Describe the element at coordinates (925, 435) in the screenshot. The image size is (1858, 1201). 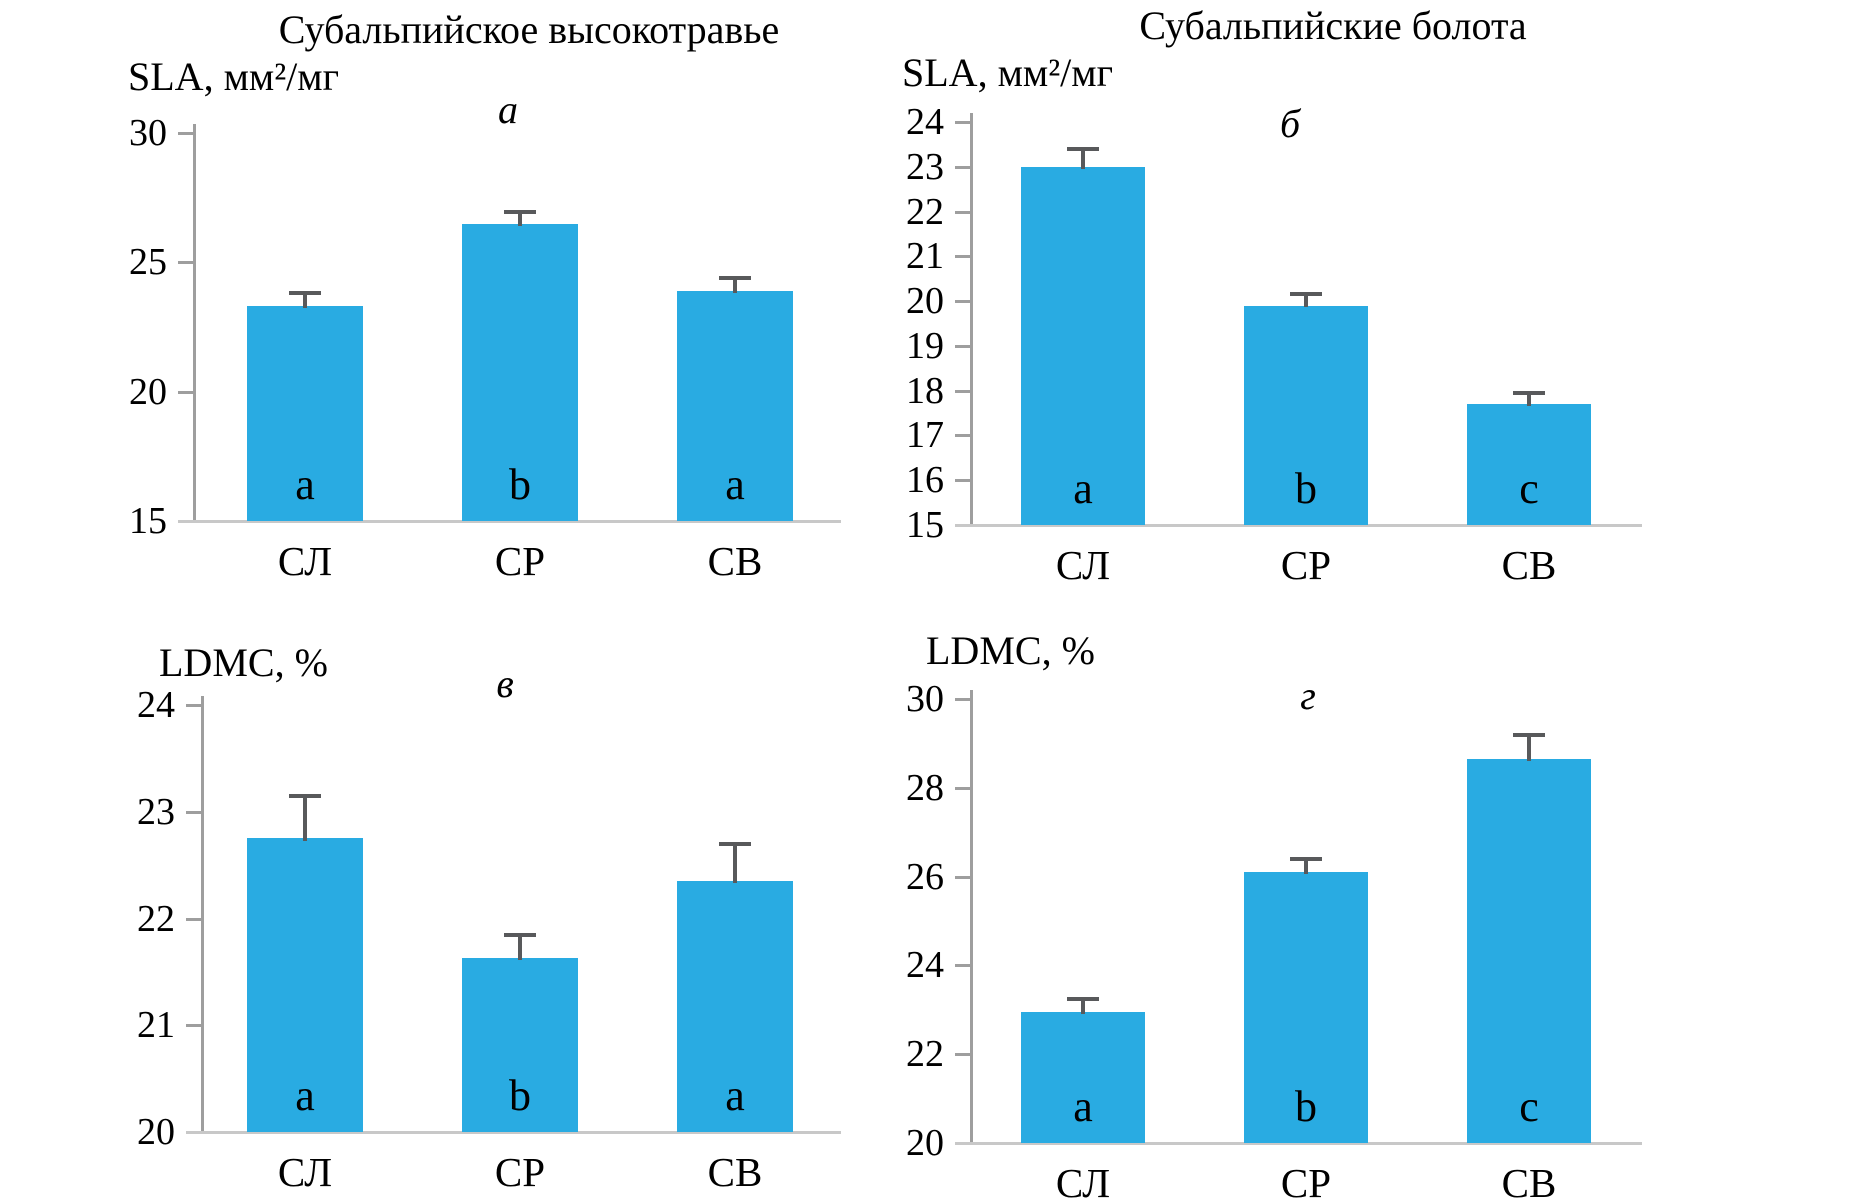
I see `y-tick-label: 17` at that location.